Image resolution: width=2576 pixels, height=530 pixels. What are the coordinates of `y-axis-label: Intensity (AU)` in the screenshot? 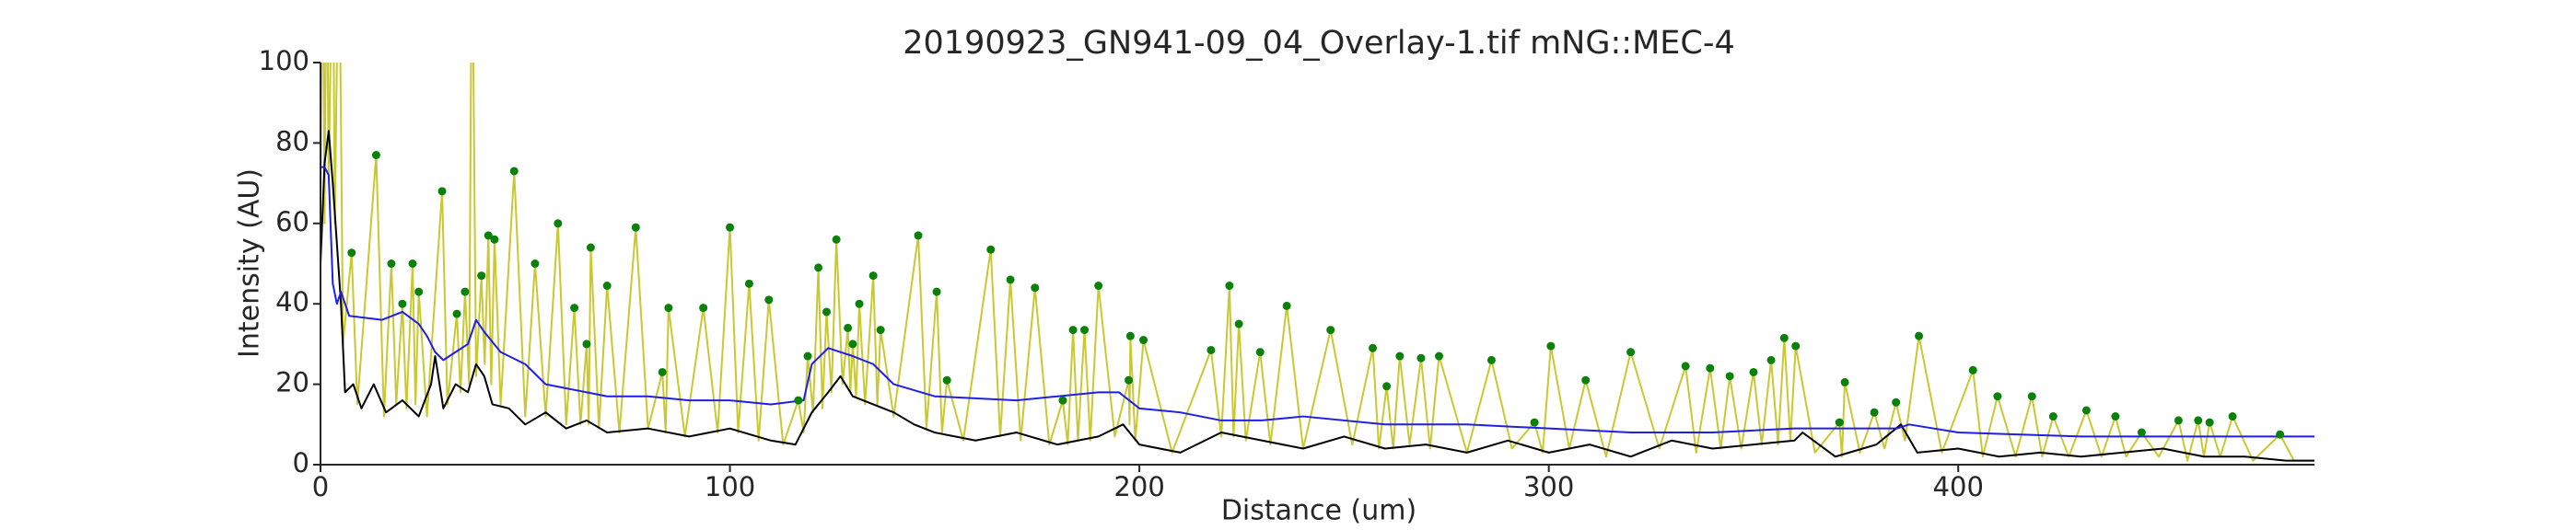 It's located at (250, 263).